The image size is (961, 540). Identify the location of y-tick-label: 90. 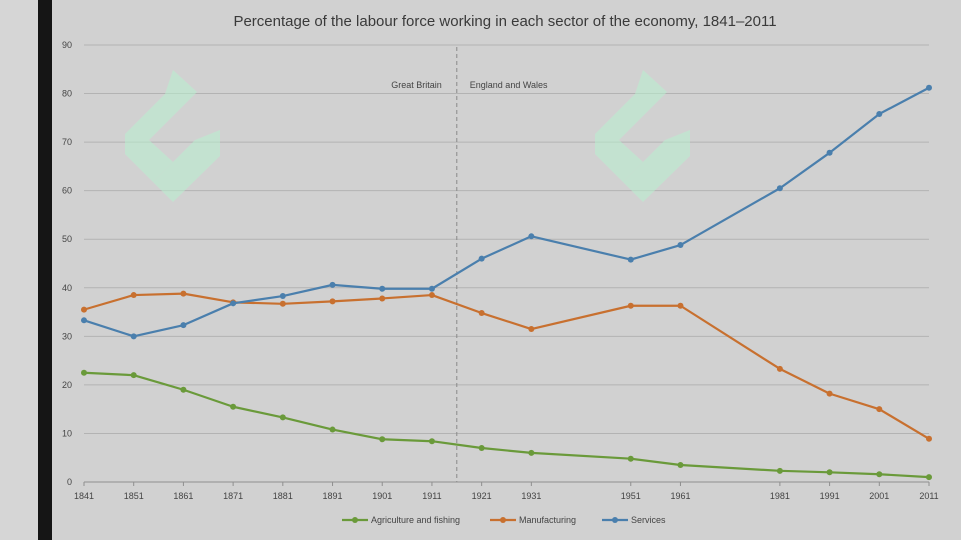
(67, 45).